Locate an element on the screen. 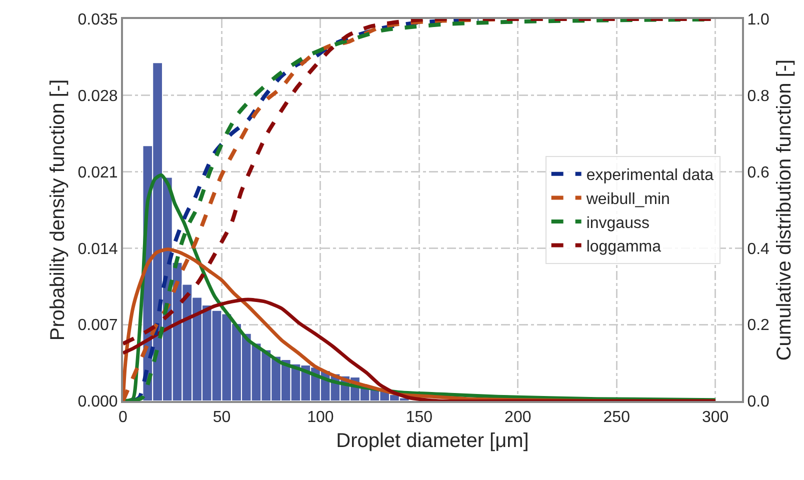  y2-tick-label: 0.6 is located at coordinates (758, 173).